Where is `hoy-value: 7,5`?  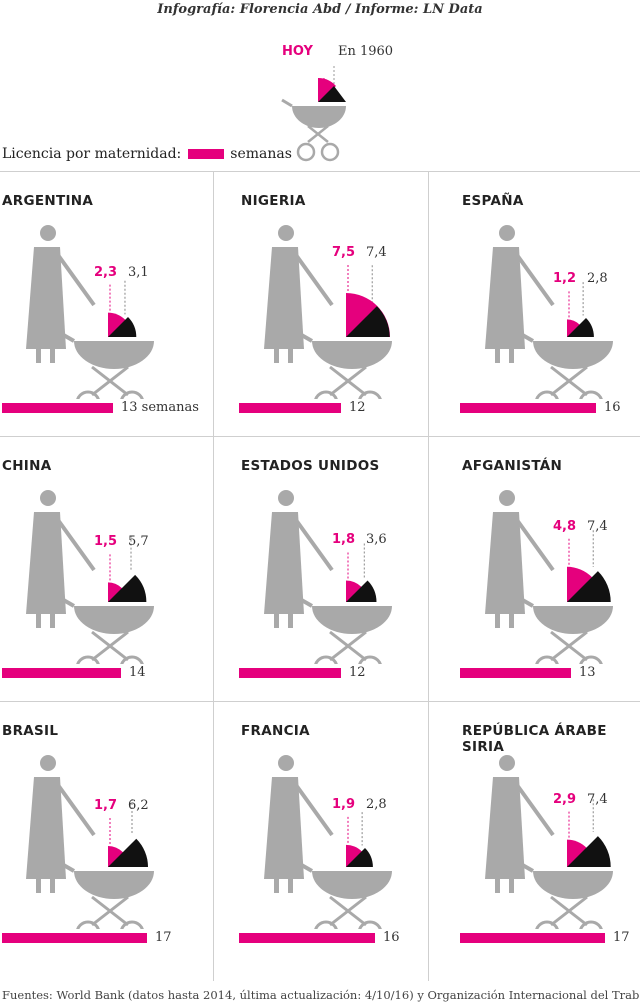 hoy-value: 7,5 is located at coordinates (344, 252).